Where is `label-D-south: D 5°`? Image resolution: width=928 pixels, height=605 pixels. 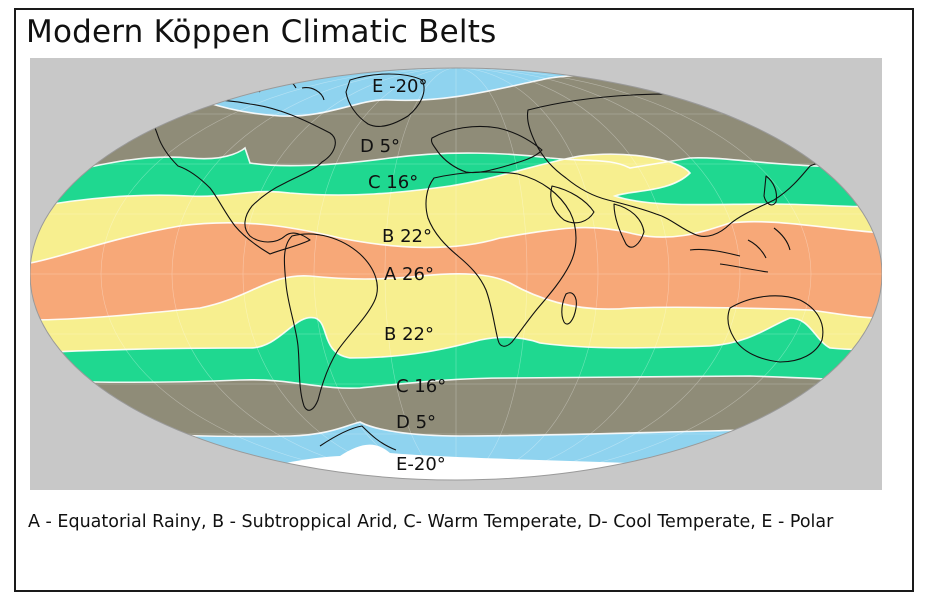
label-D-south: D 5° is located at coordinates (416, 422).